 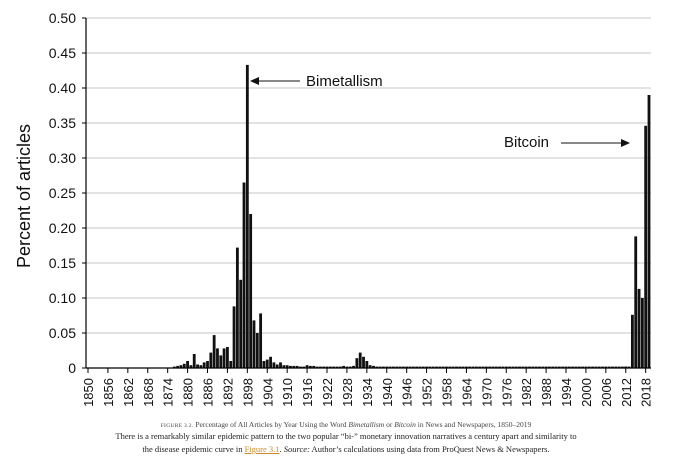 What do you see at coordinates (616, 367) in the screenshot?
I see `bar-bimetallism-2009` at bounding box center [616, 367].